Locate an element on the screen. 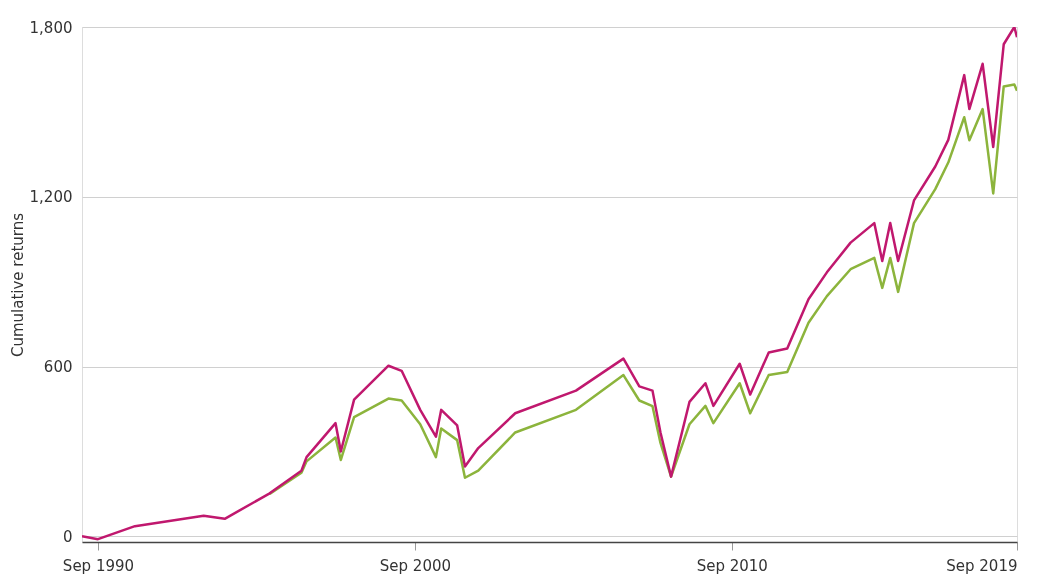 This screenshot has width=1058, height=583. y-tick-label: 0 is located at coordinates (67, 536).